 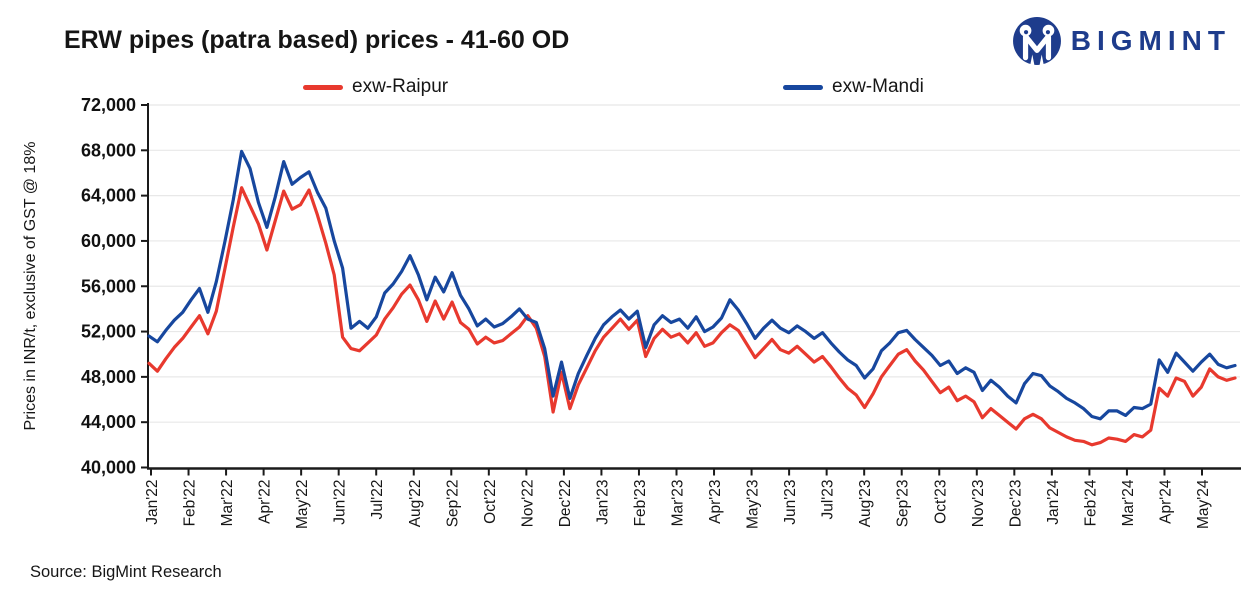 What do you see at coordinates (790, 502) in the screenshot?
I see `x-tick-label: Jun'23` at bounding box center [790, 502].